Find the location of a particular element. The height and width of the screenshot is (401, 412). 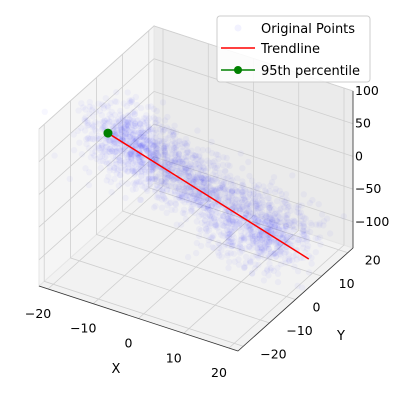

y-tick-label: 20 is located at coordinates (373, 260).